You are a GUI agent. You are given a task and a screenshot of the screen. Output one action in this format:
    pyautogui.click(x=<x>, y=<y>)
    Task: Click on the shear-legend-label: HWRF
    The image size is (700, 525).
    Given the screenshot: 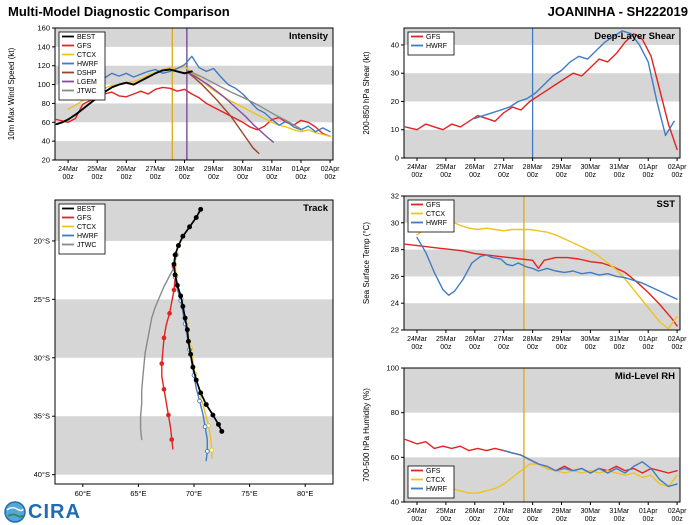 What is the action you would take?
    pyautogui.click(x=436, y=46)
    